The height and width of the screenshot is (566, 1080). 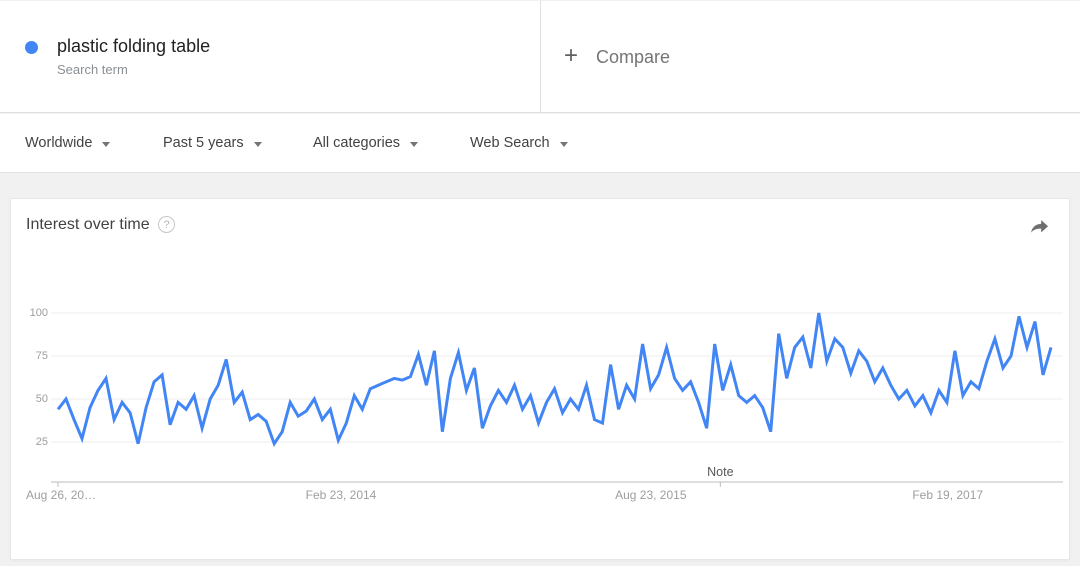 I want to click on help-glyph: ?, so click(x=166, y=224).